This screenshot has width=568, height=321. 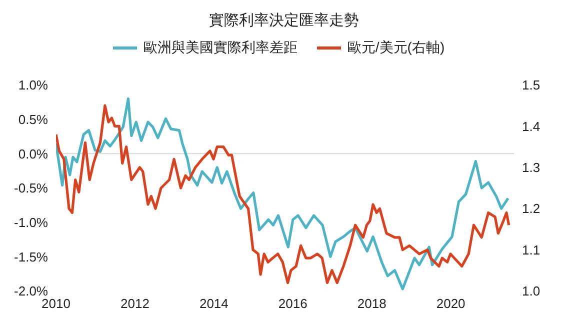 What do you see at coordinates (451, 304) in the screenshot?
I see `x-tick-label: 2020` at bounding box center [451, 304].